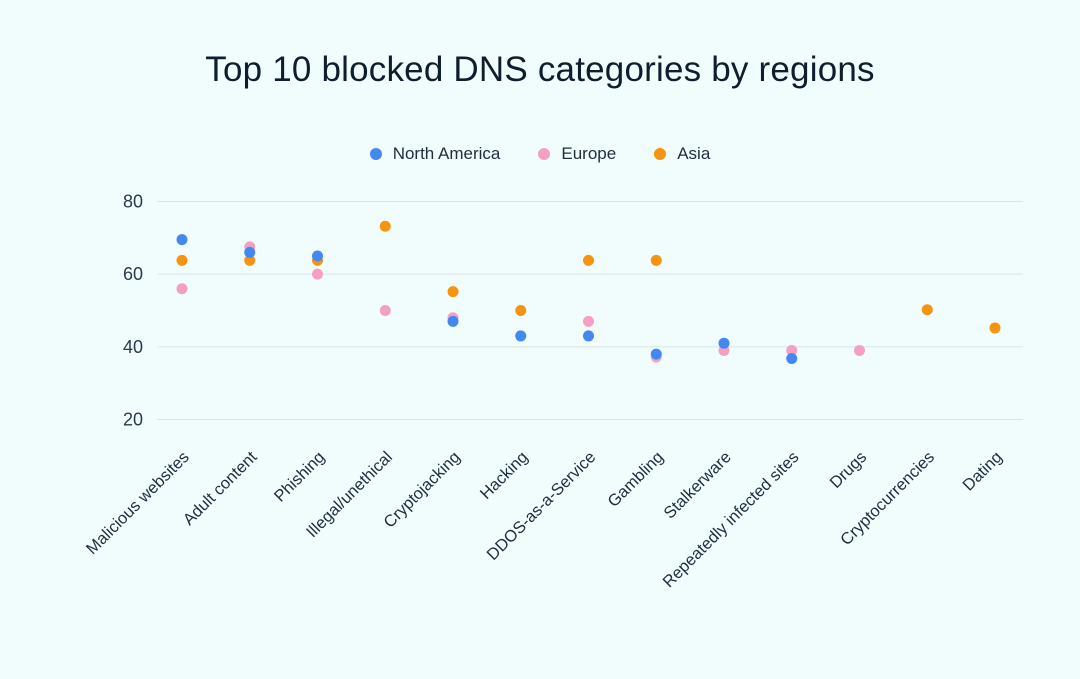  Describe the element at coordinates (544, 154) in the screenshot. I see `legend-swatch-europe` at that location.